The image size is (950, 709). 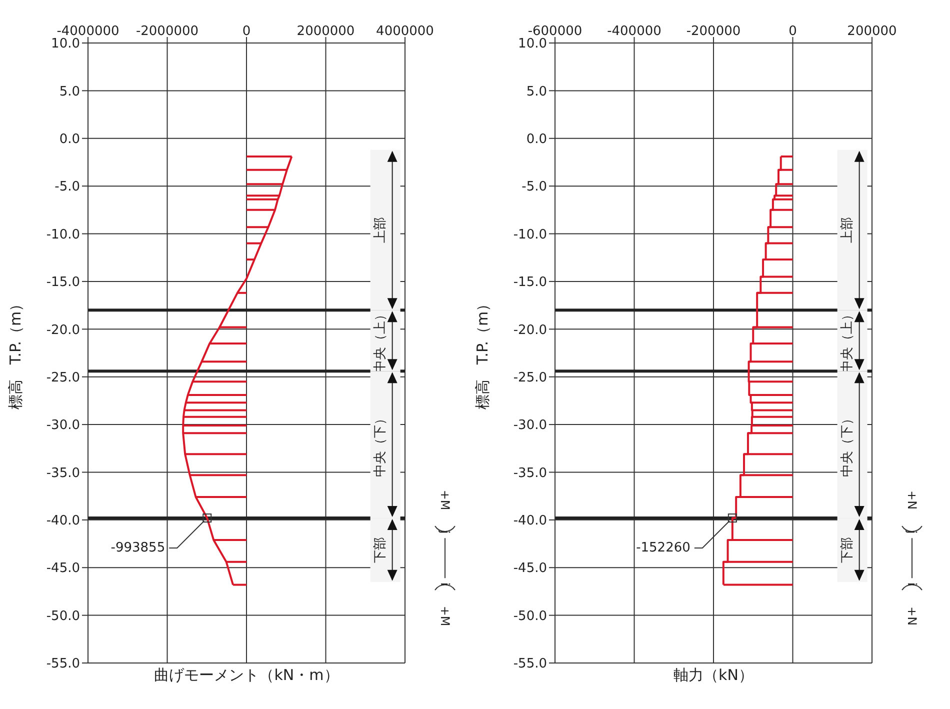 I want to click on x-axis-title: 曲げモーメント（kN・m）, so click(x=246, y=675).